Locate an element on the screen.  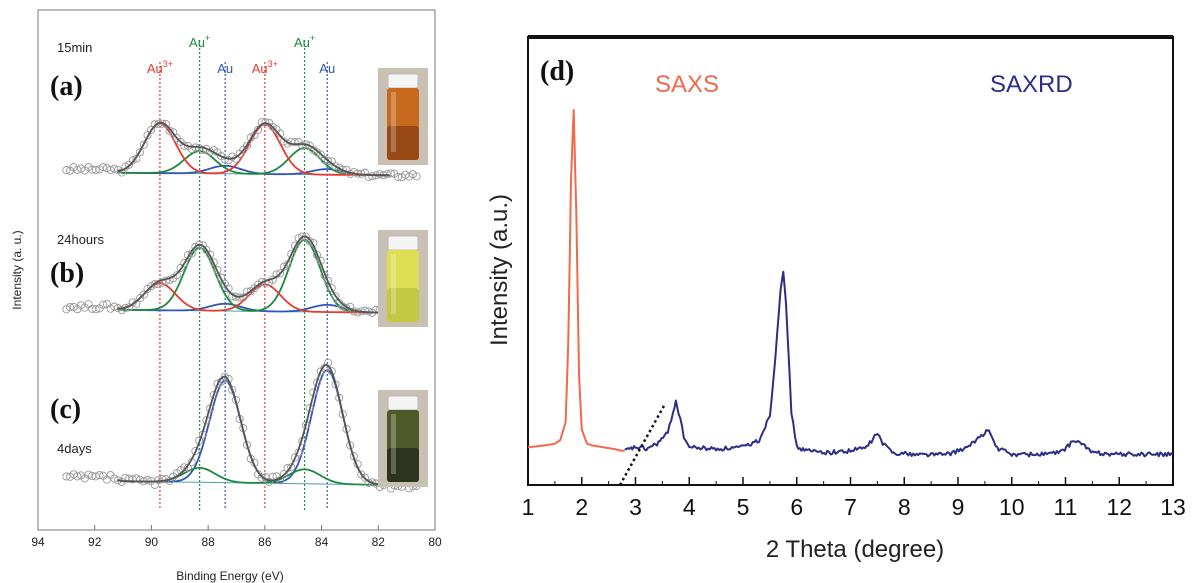
xps-panel-1: (b) 24hours is located at coordinates (239, 278).